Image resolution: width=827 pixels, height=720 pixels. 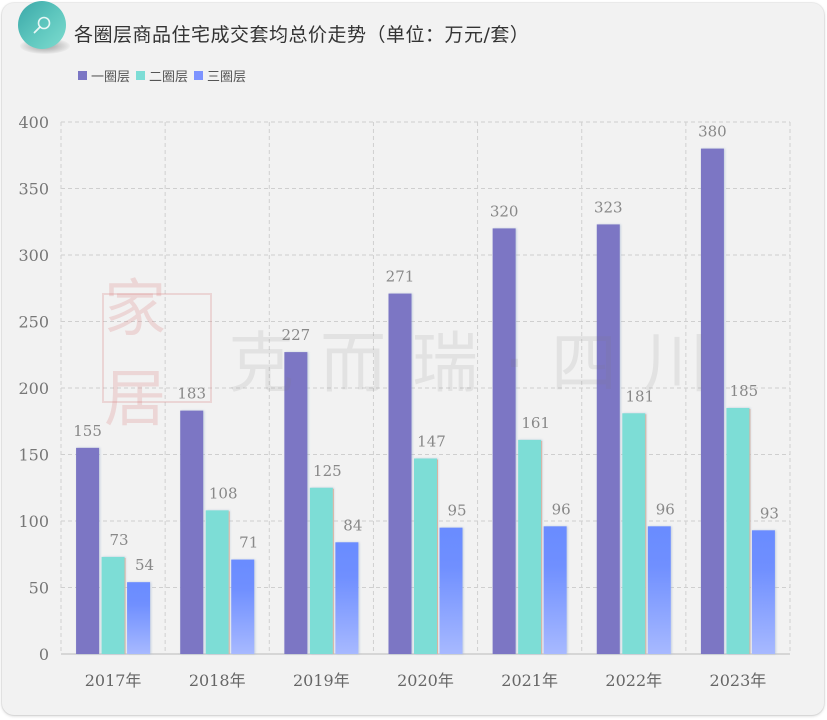 I want to click on legend-item-ring1: 一圈层, so click(x=104, y=75).